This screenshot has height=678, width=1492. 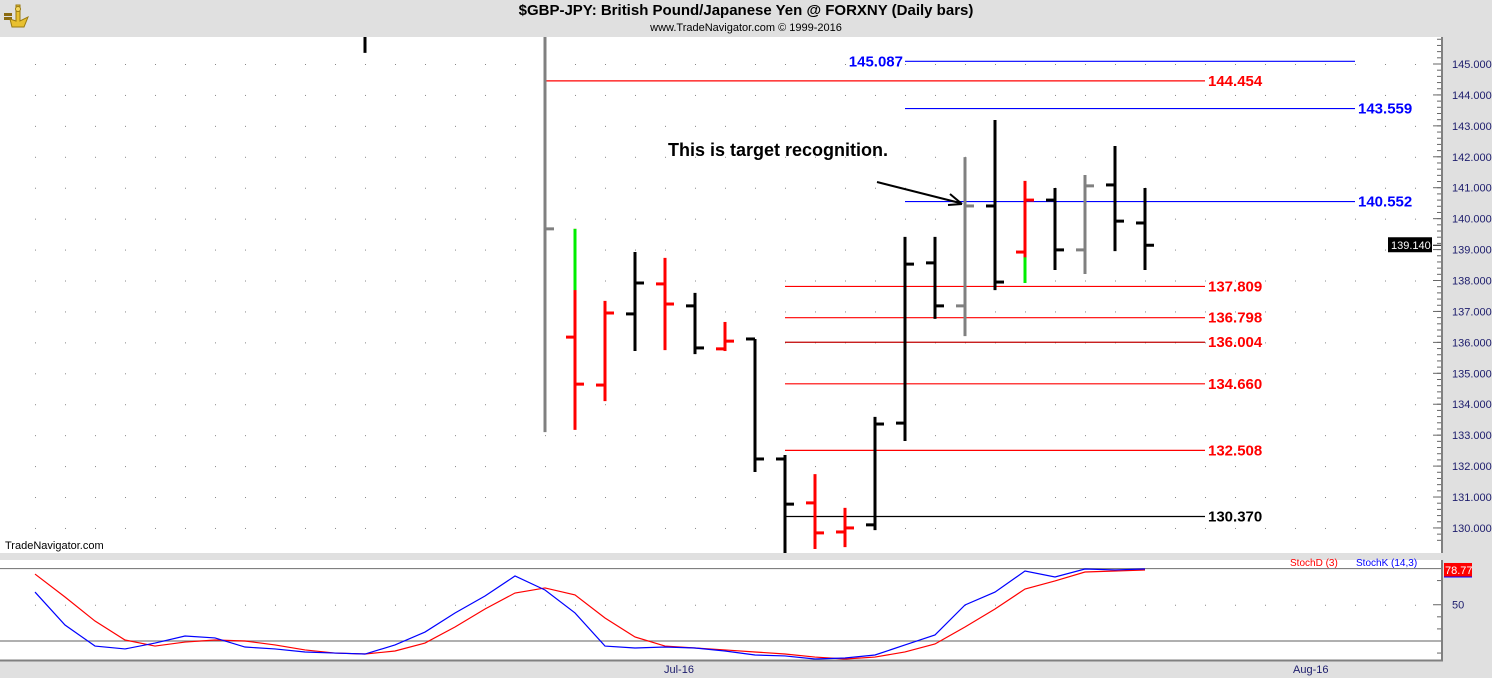 I want to click on stochastic-lines, so click(x=721, y=614).